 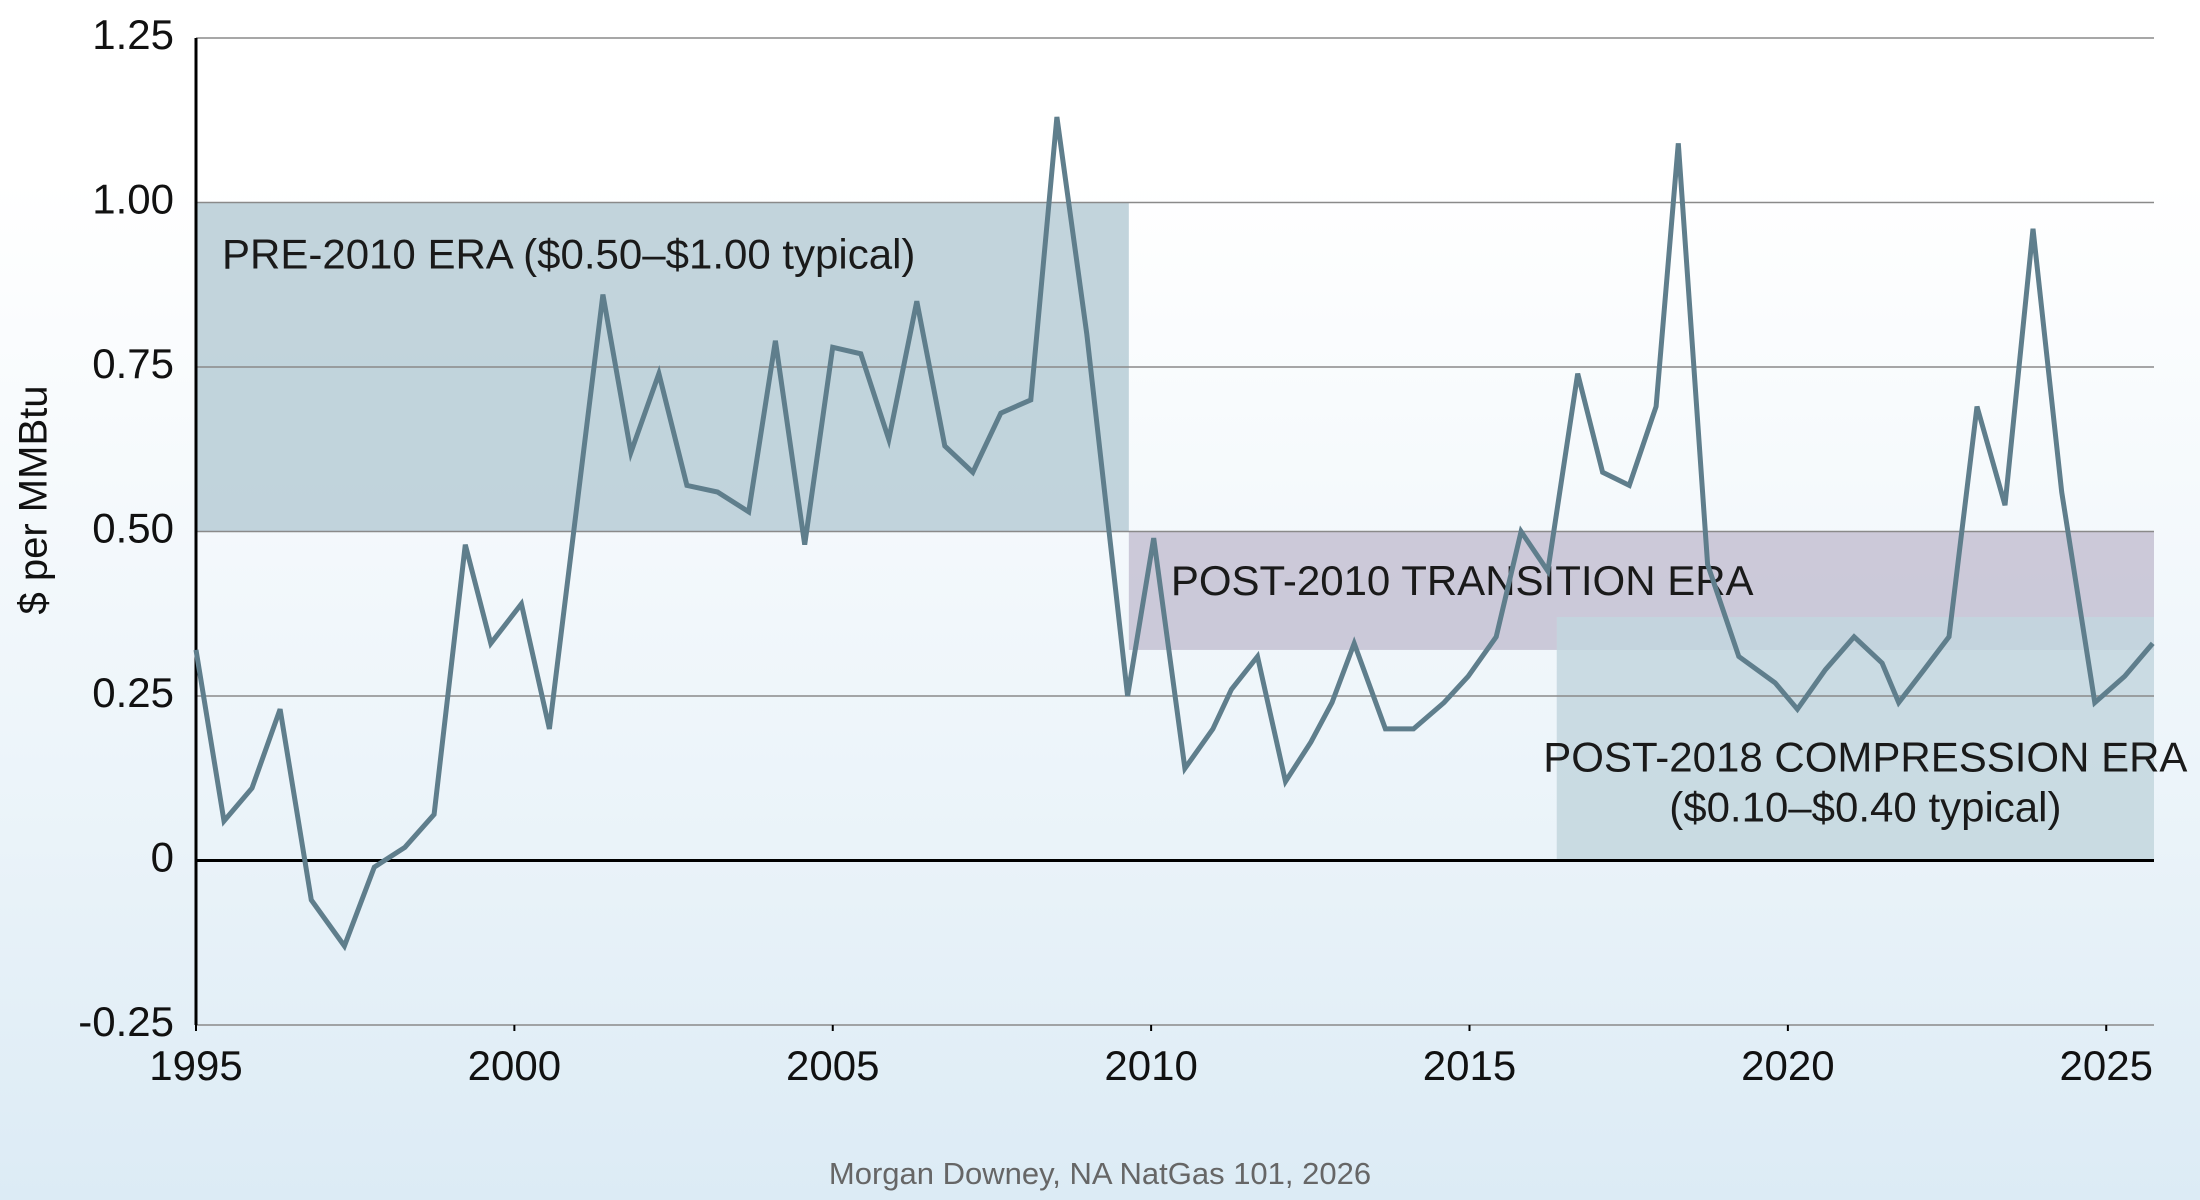 What do you see at coordinates (1865, 807) in the screenshot?
I see `band-label: ($0.10–$0.40 typical)` at bounding box center [1865, 807].